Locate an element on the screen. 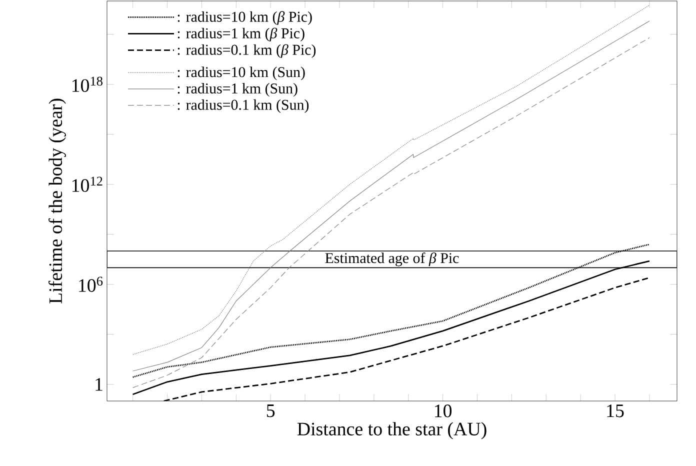 This screenshot has width=696, height=466. legend-label: : radius=1 km (β Pic) is located at coordinates (241, 35).